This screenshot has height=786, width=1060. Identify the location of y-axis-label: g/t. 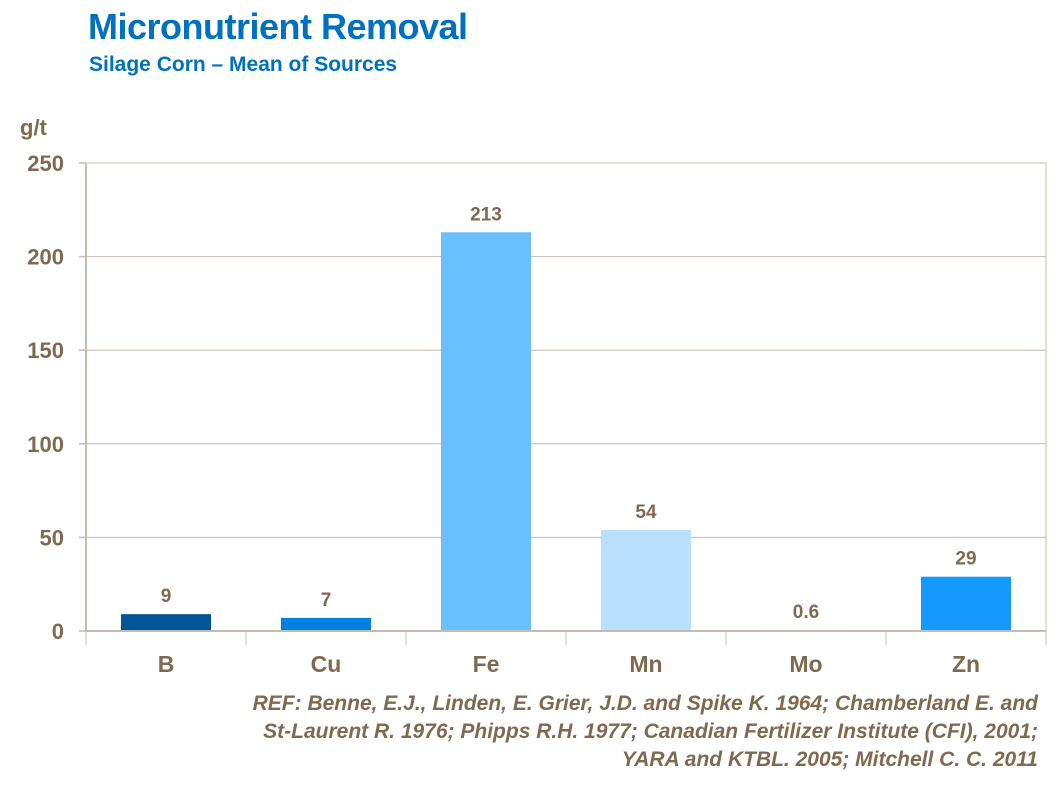
(33, 127).